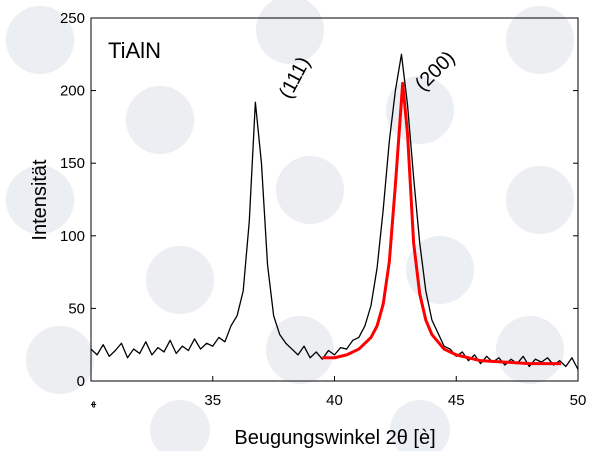  What do you see at coordinates (334, 438) in the screenshot?
I see `x-axis-label: Beugungswinkel 2θ [è]` at bounding box center [334, 438].